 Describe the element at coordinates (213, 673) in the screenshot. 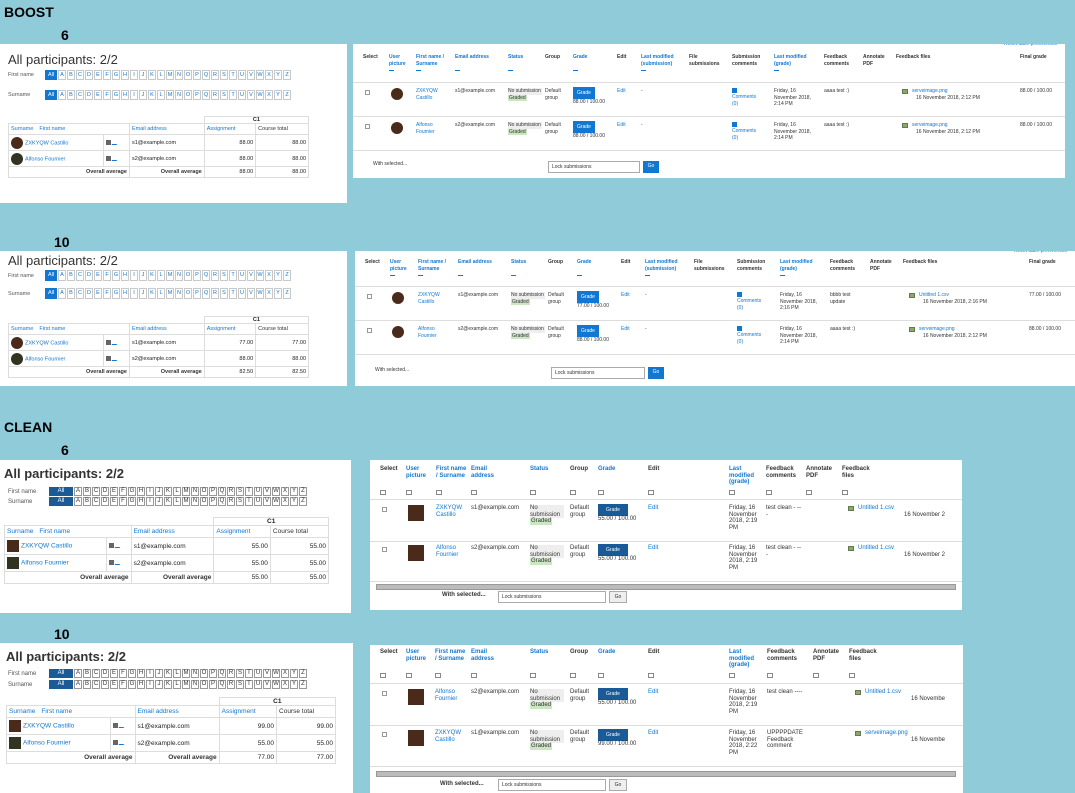

I see `filter-letter-button: P` at that location.